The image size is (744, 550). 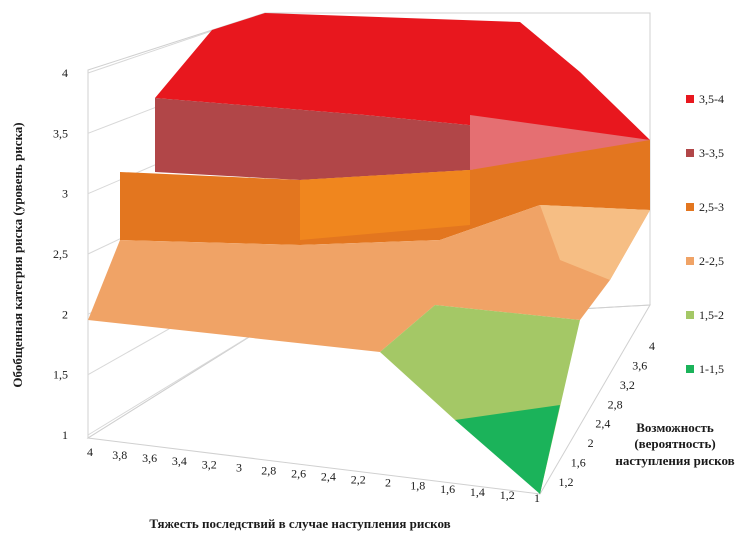 What do you see at coordinates (566, 482) in the screenshot?
I see `depth-tick-label: 1,2` at bounding box center [566, 482].